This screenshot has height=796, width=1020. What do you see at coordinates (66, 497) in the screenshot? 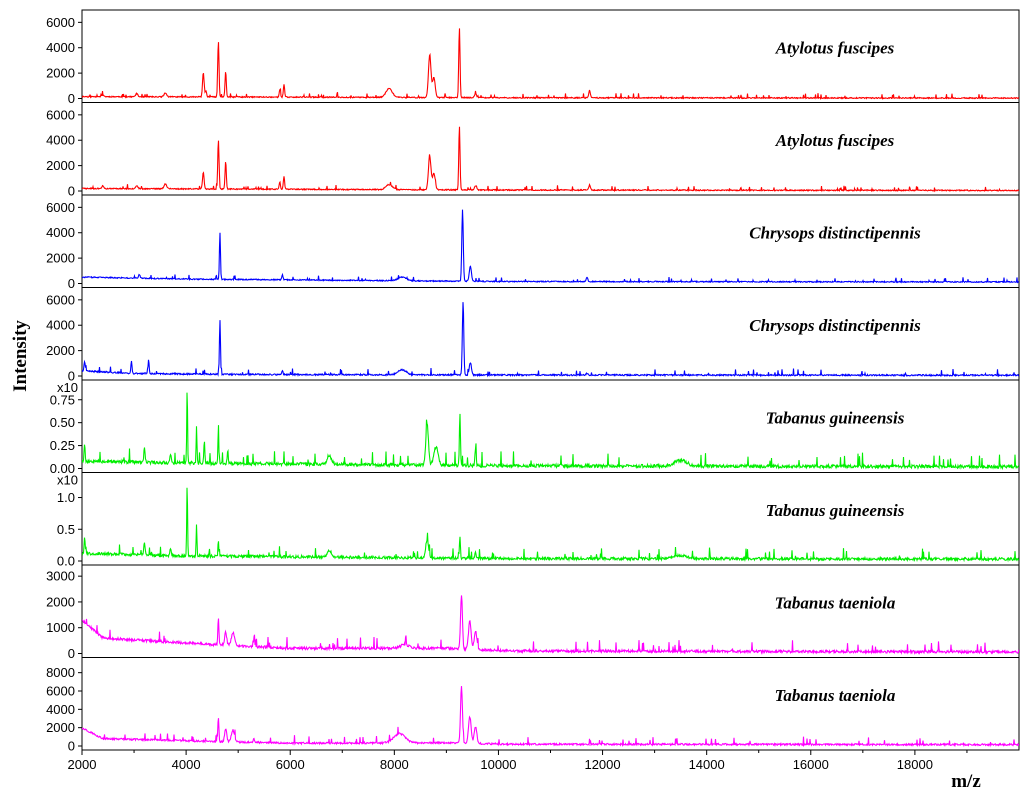
I see `y-tick-label: 1.0` at bounding box center [66, 497].